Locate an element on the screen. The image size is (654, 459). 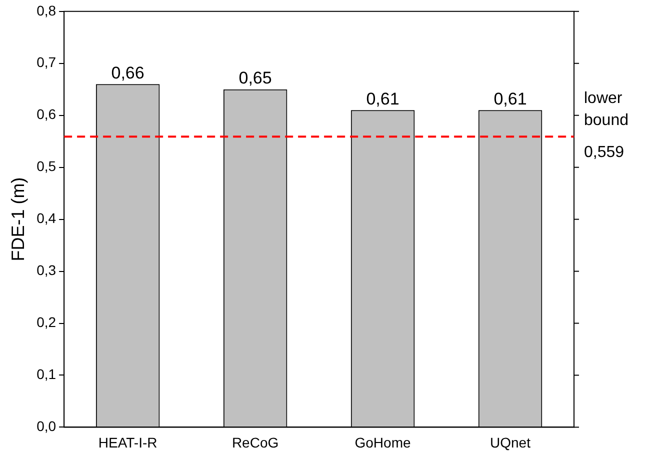
y-tick-label: 0,6 is located at coordinates (46, 114).